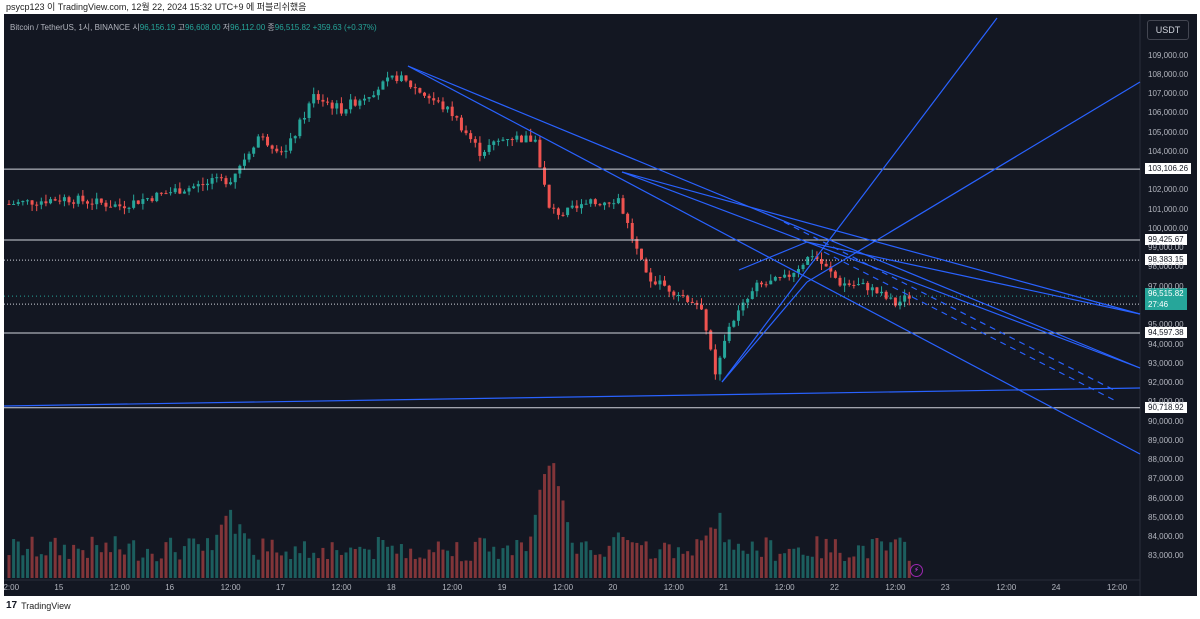  Describe the element at coordinates (563, 587) in the screenshot. I see `time-tick-label: 12:00` at that location.